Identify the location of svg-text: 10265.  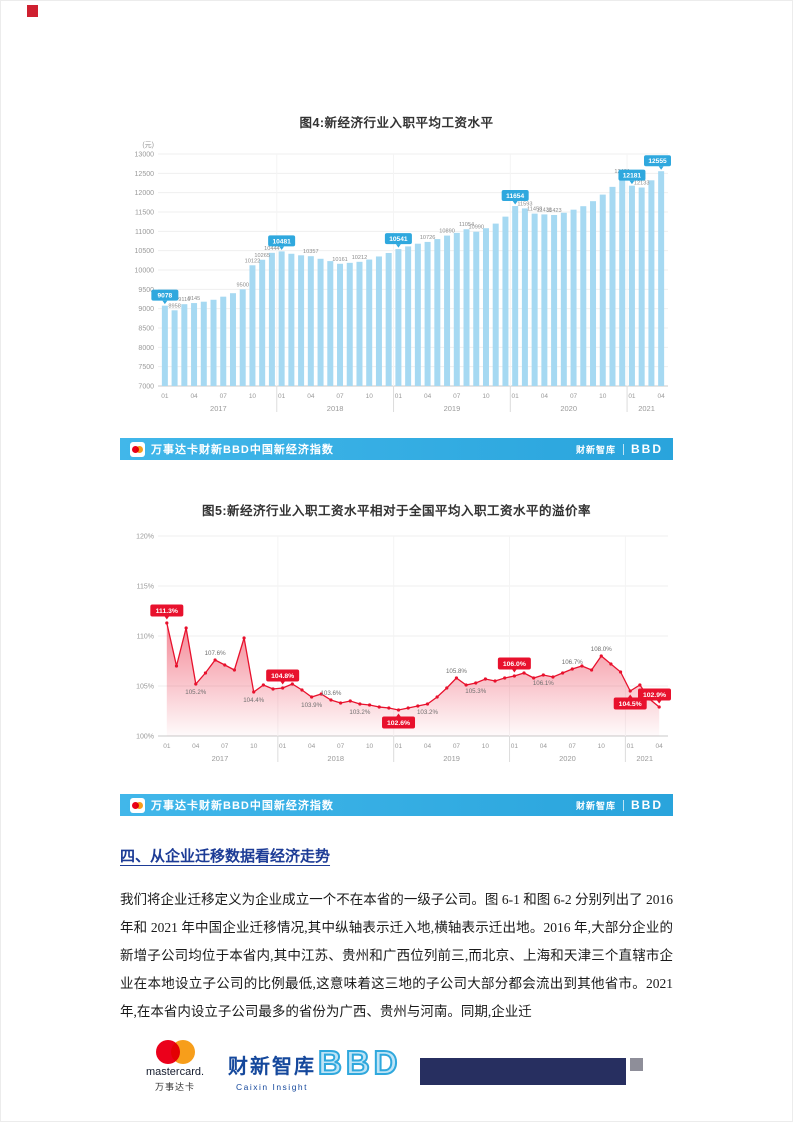
(262, 256).